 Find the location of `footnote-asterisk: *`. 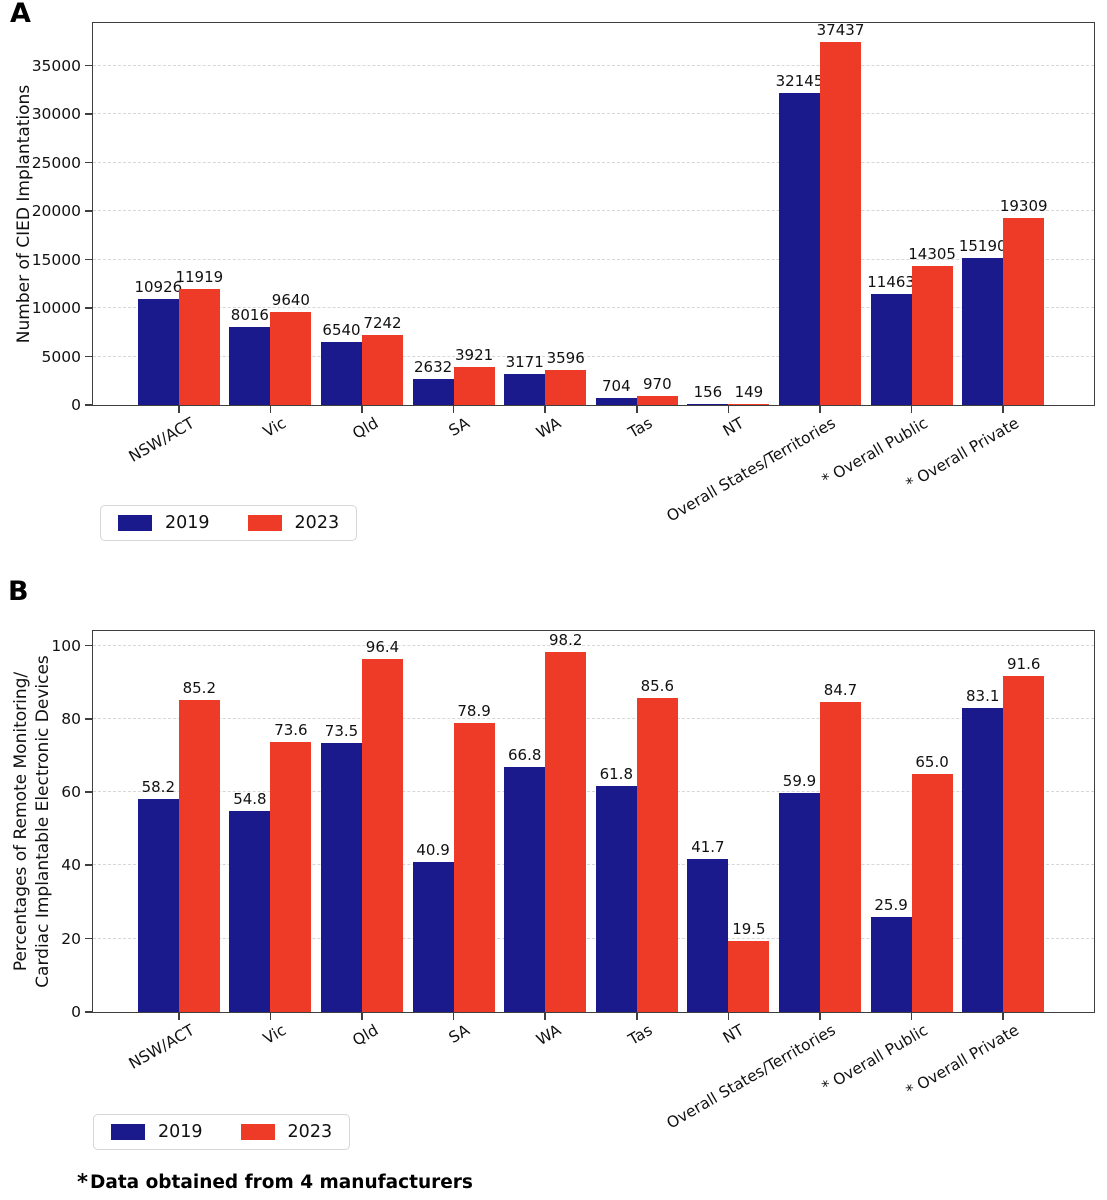

footnote-asterisk: * is located at coordinates (82, 1182).